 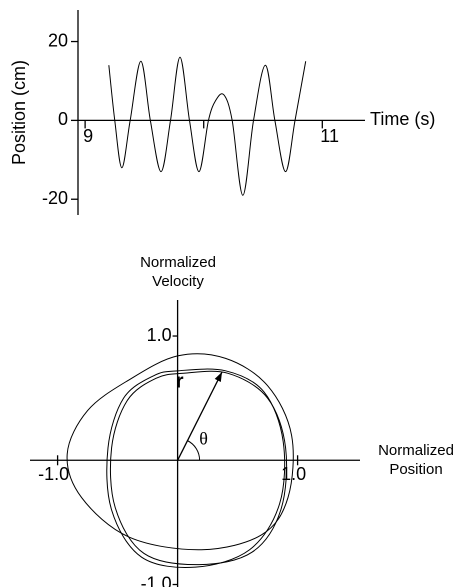 What do you see at coordinates (207, 126) in the screenshot?
I see `line` at bounding box center [207, 126].